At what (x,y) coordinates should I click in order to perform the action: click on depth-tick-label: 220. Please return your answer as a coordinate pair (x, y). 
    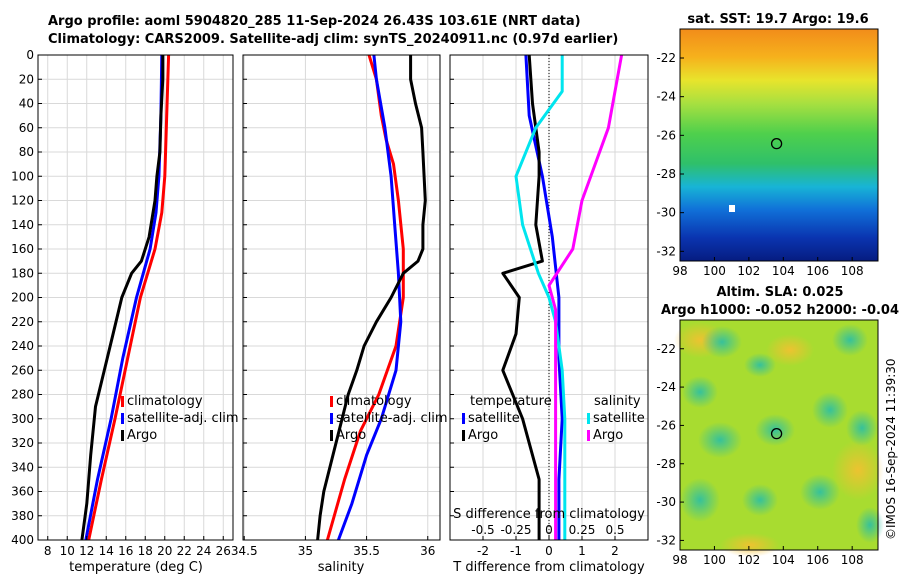
    Looking at the image, I should click on (22, 322).